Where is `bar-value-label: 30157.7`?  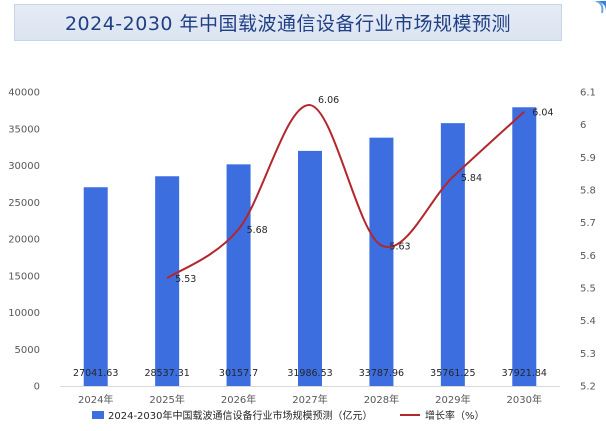
bar-value-label: 30157.7 is located at coordinates (238, 373).